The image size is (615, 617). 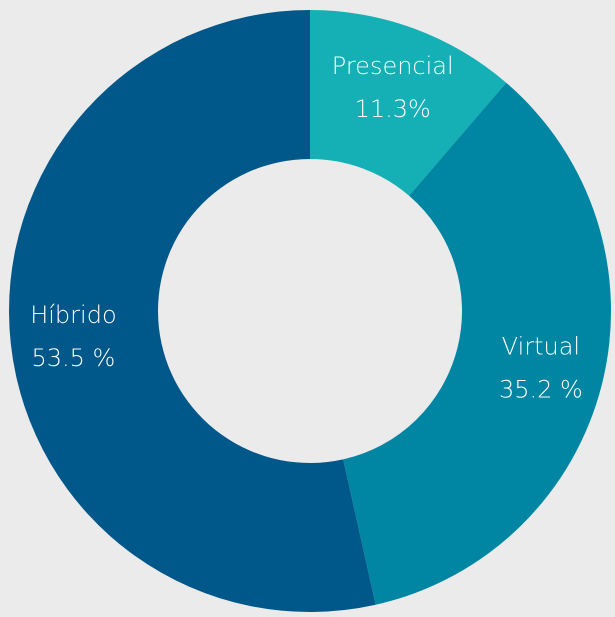 I want to click on donut-segment, so click(x=408, y=103).